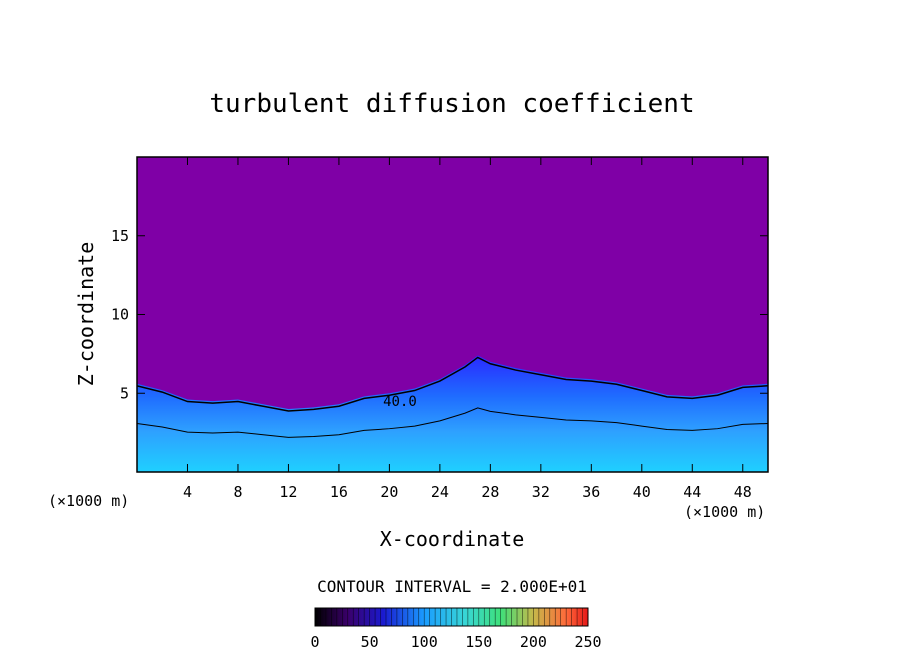  Describe the element at coordinates (440, 492) in the screenshot. I see `x-tick-label: 24` at that location.